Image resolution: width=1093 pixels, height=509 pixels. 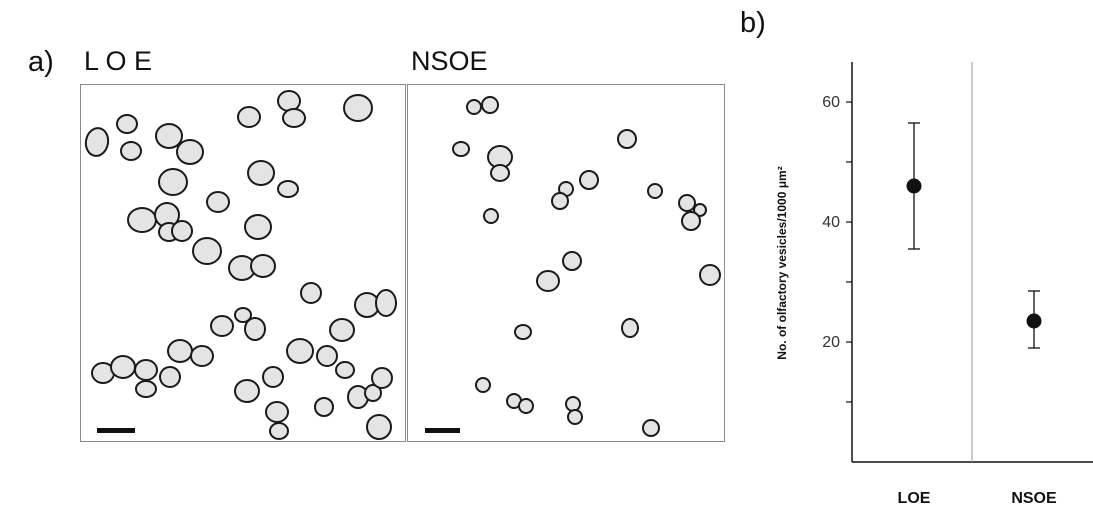 What do you see at coordinates (41, 62) in the screenshot?
I see `panel-a-label: a)` at bounding box center [41, 62].